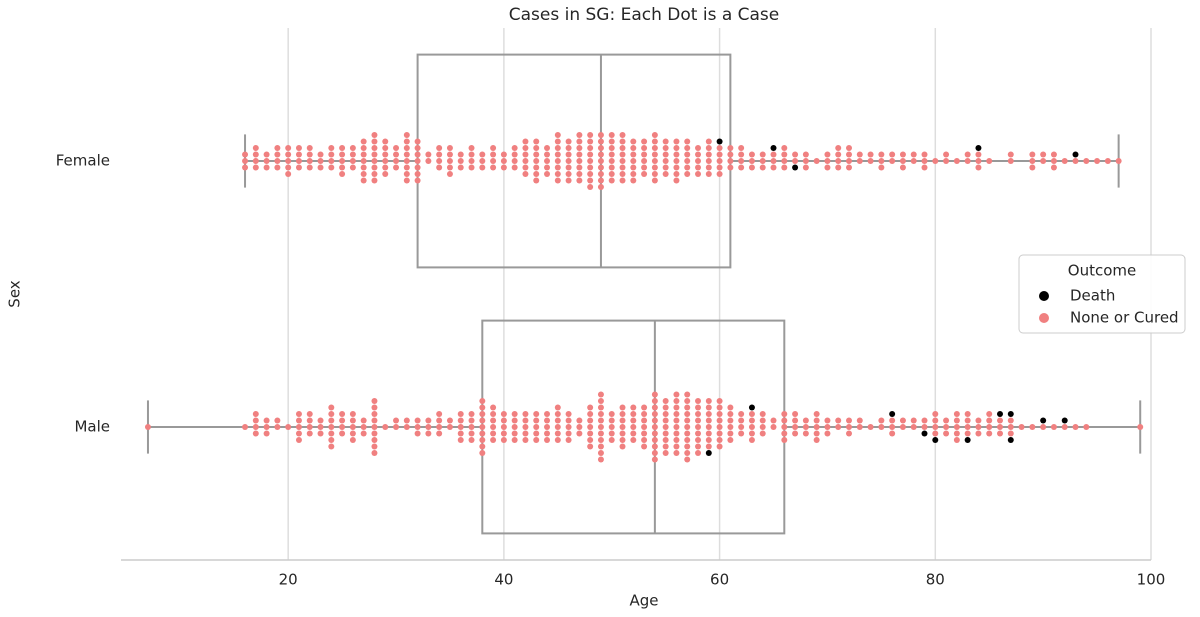 The image size is (1200, 617). What do you see at coordinates (1124, 318) in the screenshot?
I see `legend-label: None or Cured` at bounding box center [1124, 318].